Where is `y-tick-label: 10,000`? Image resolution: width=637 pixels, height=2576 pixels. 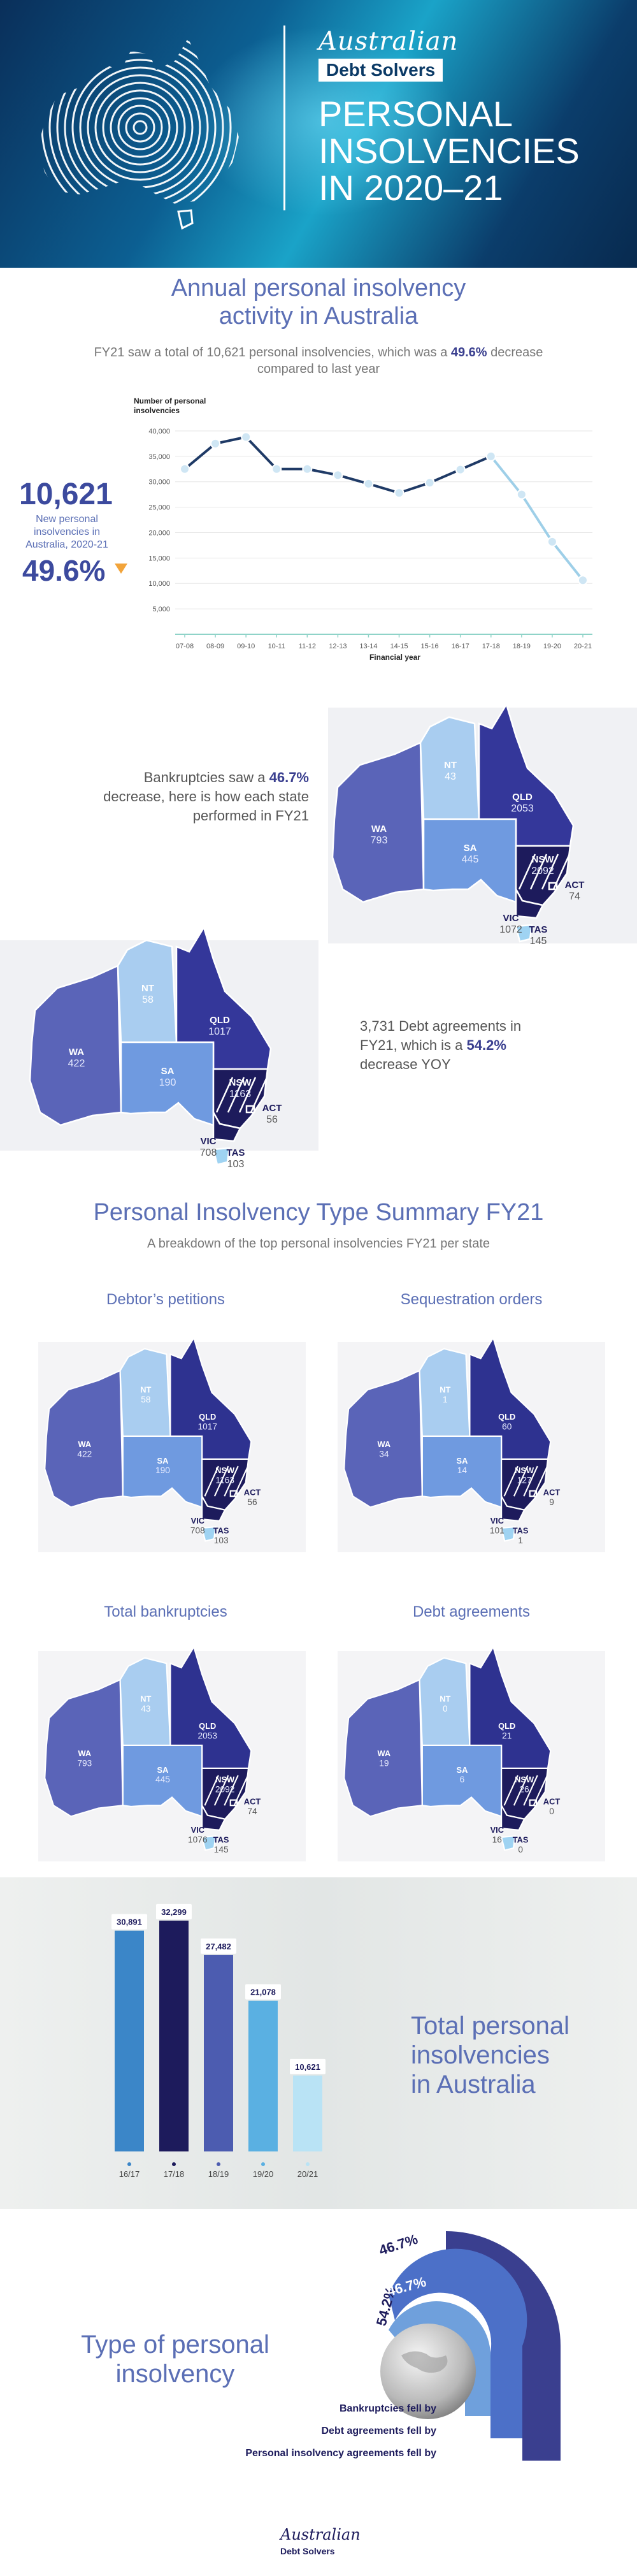 y-tick-label: 10,000 is located at coordinates (159, 584).